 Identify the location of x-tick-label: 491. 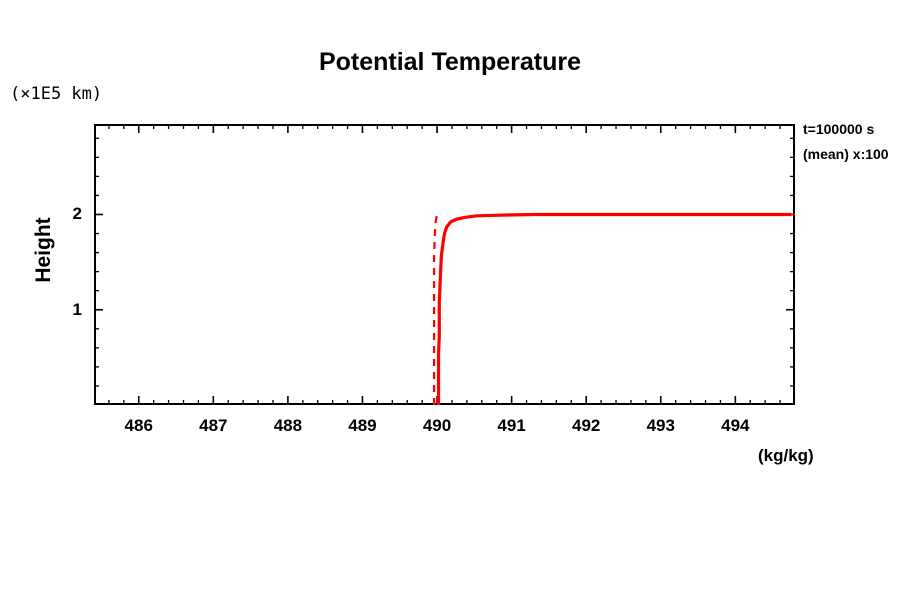
(511, 425).